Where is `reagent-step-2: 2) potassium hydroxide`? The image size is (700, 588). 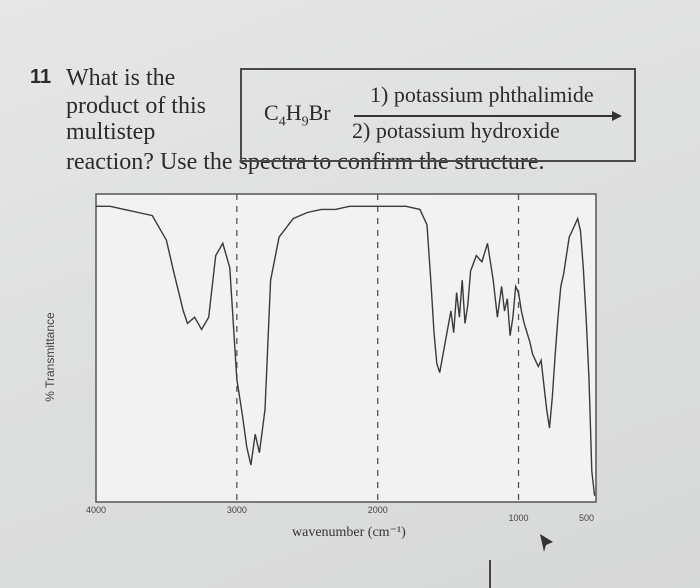
reagent-step-2: 2) potassium hydroxide is located at coordinates (456, 130).